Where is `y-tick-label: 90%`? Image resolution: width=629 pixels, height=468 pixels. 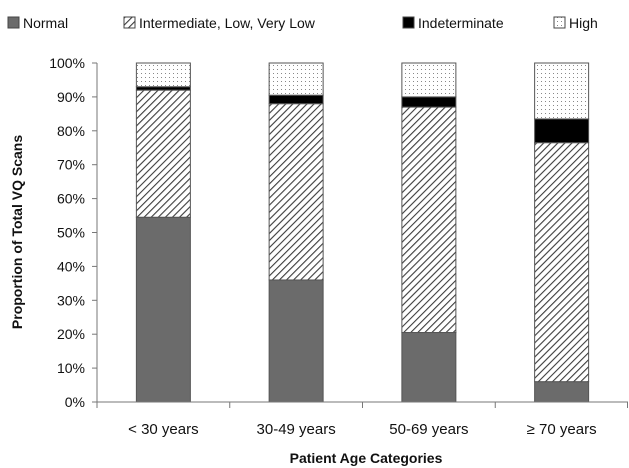
y-tick-label: 90% is located at coordinates (71, 97).